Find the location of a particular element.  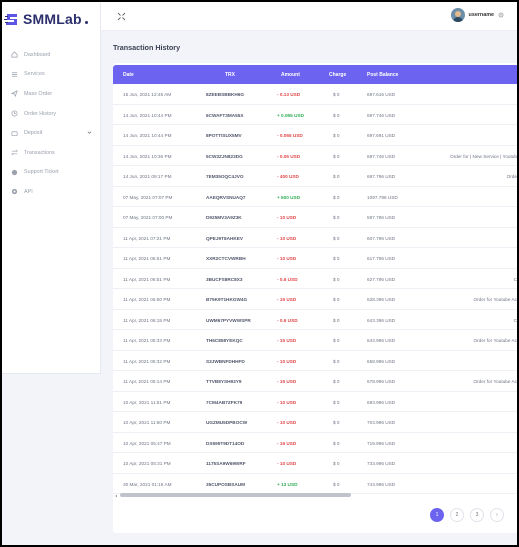

cell-amount: - 0.6 USD is located at coordinates (287, 279).